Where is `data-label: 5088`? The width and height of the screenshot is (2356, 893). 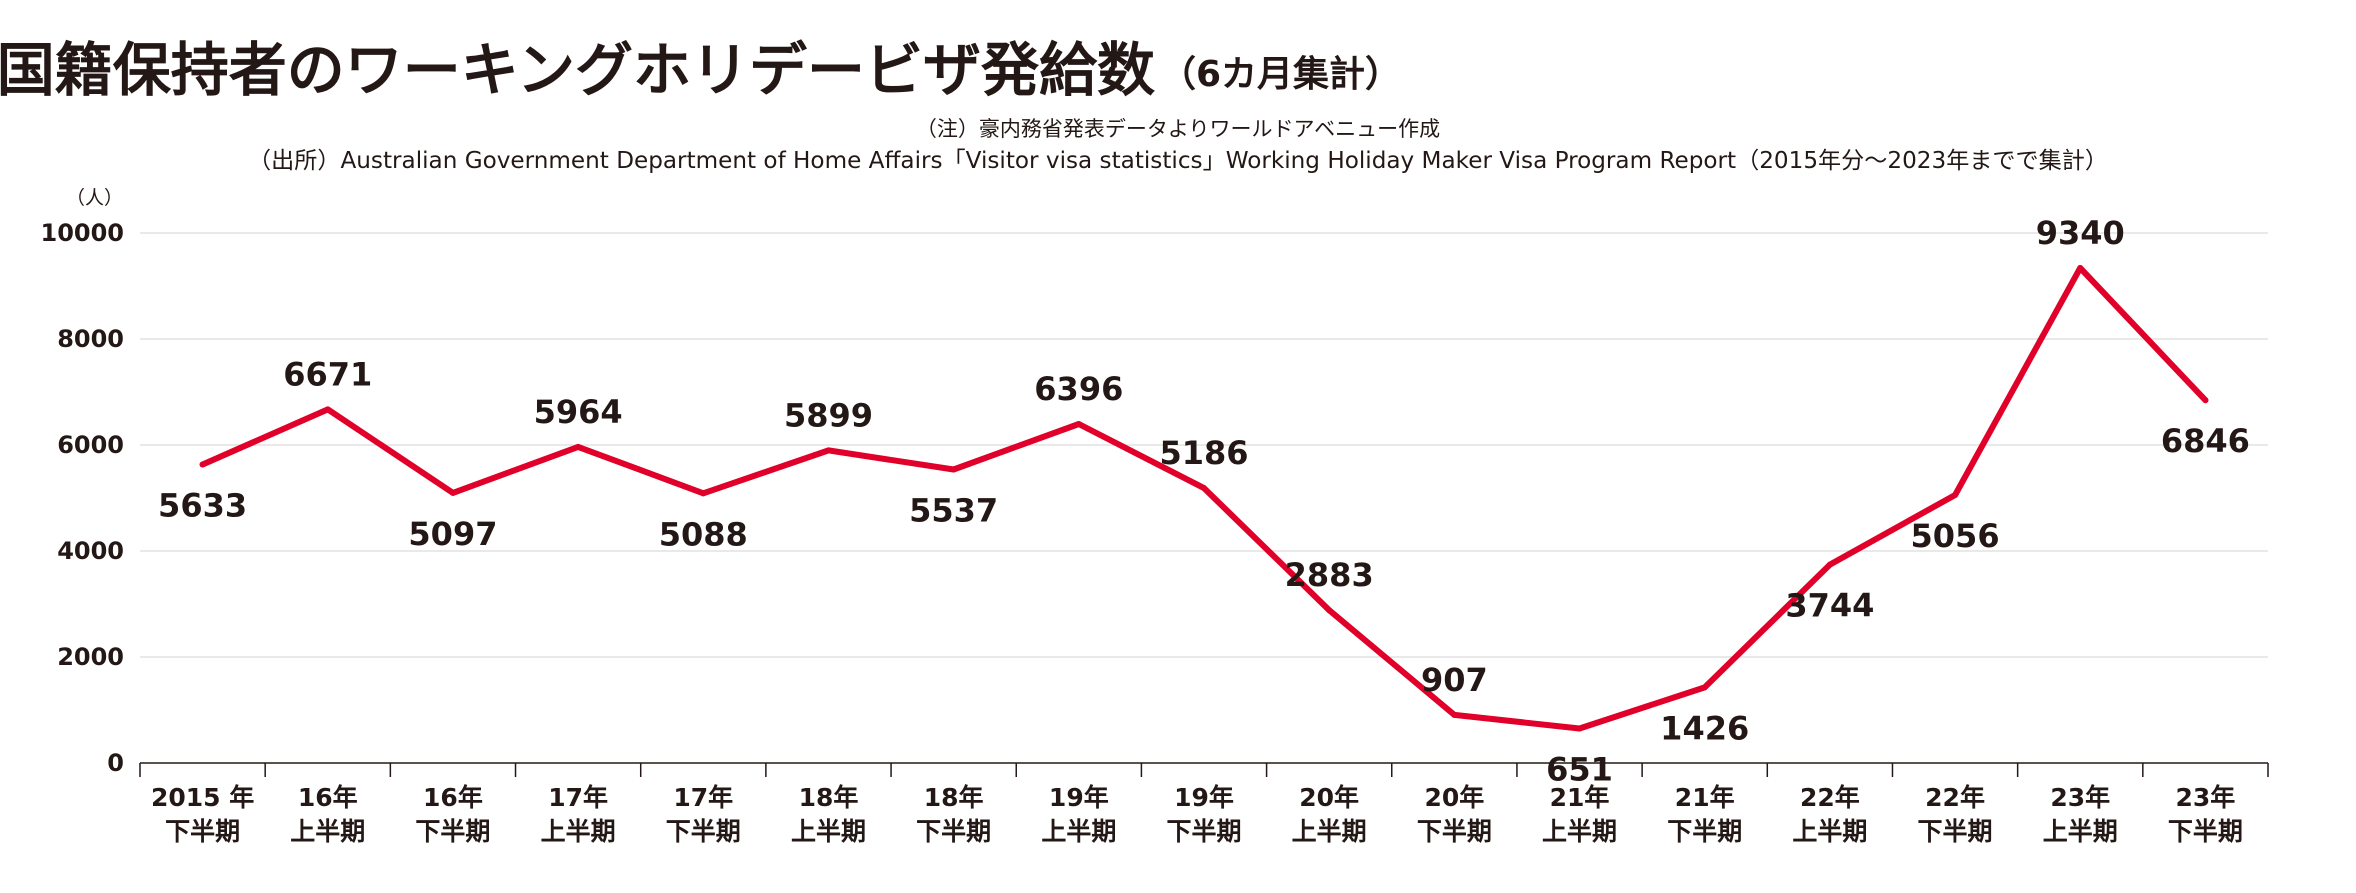
data-label: 5088 is located at coordinates (703, 534).